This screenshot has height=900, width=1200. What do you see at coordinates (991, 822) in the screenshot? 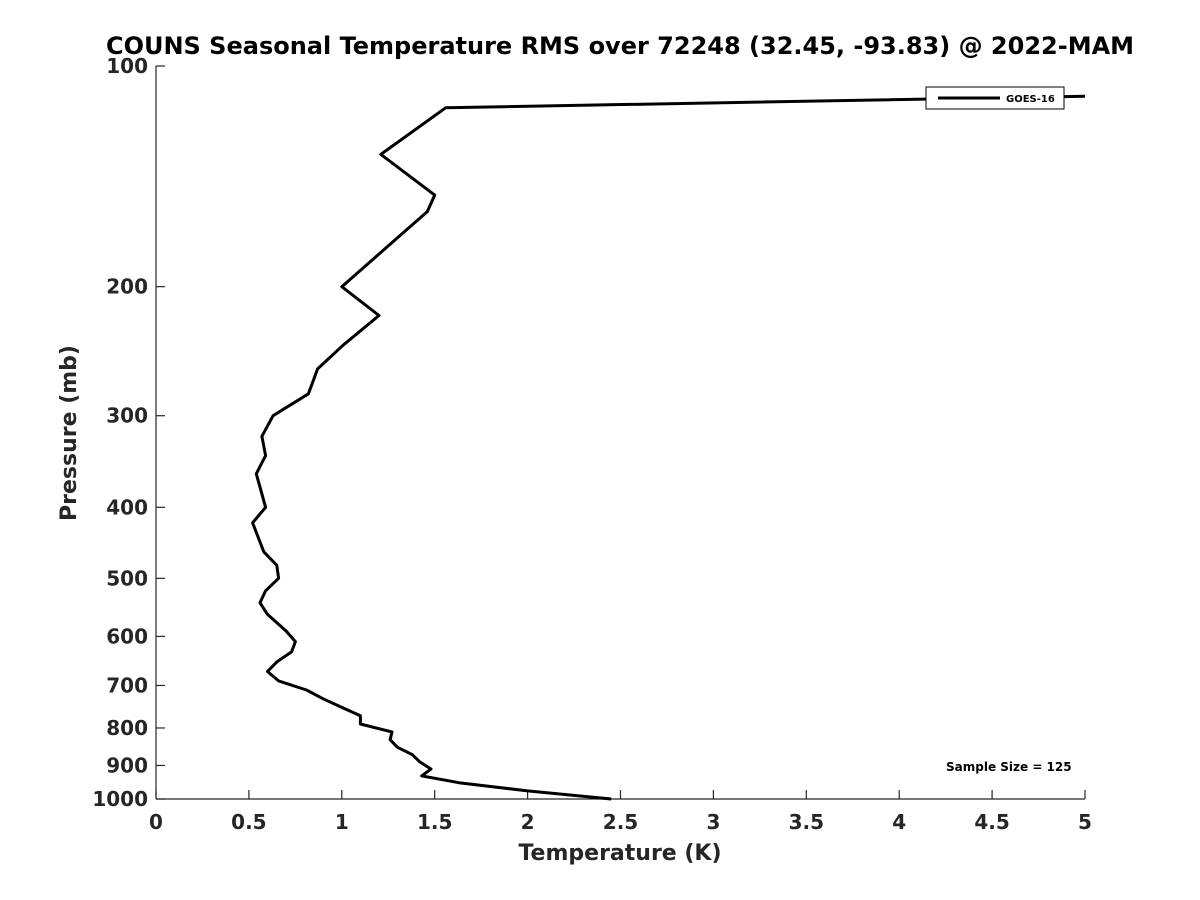
I see `x-tick-label: 4.5` at bounding box center [991, 822].